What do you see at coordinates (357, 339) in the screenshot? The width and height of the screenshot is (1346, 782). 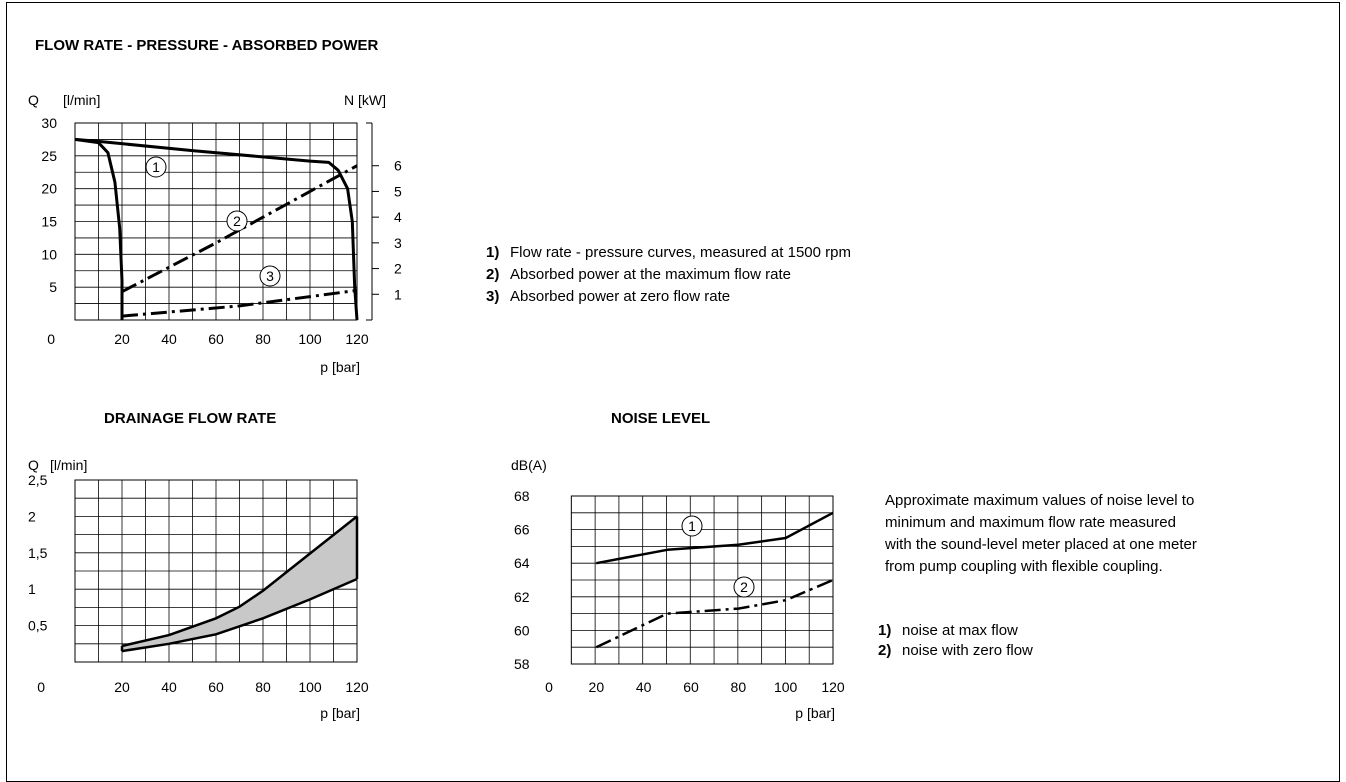 I see `flow-x-tick-label: 120` at bounding box center [357, 339].